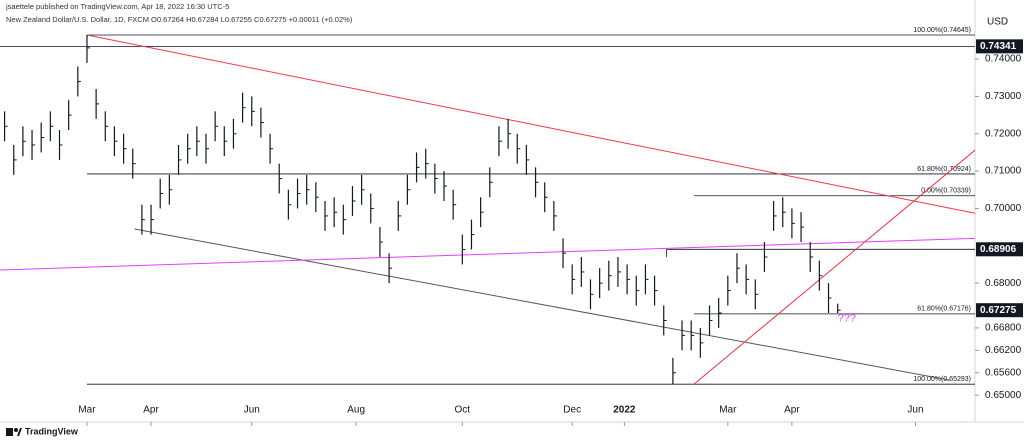  What do you see at coordinates (463, 410) in the screenshot?
I see `x-tick-label: Oct` at bounding box center [463, 410].